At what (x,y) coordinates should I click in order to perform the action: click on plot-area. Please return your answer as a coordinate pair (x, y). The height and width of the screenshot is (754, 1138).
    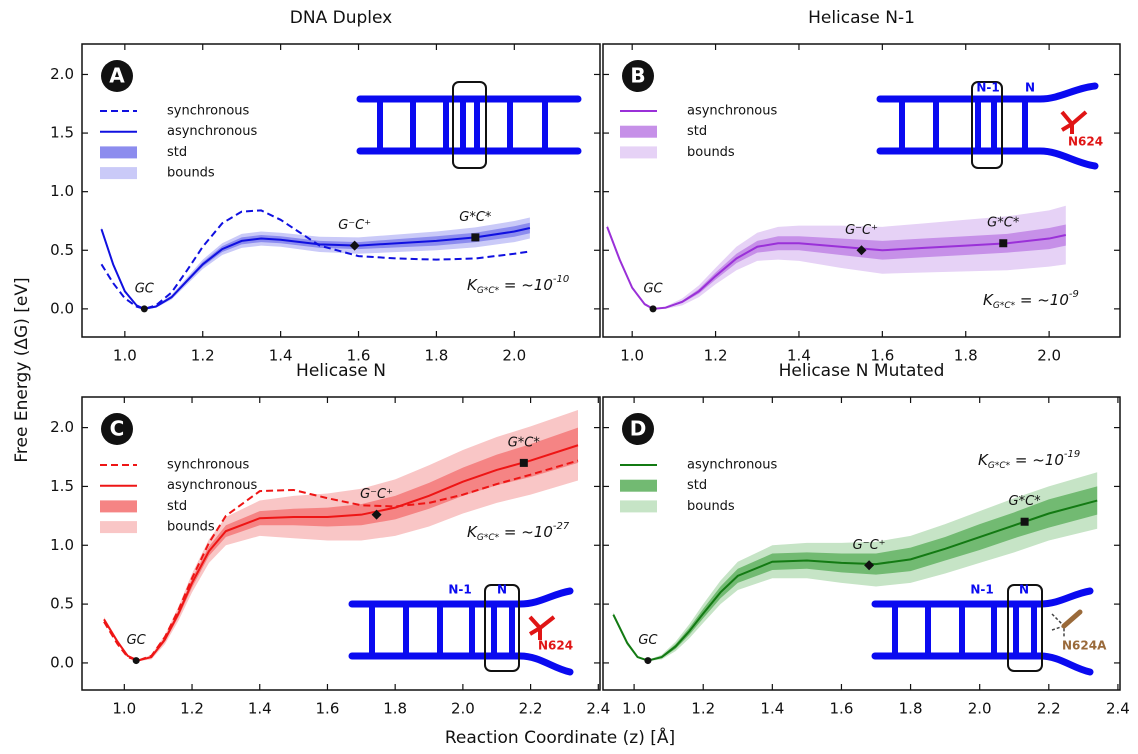
    Looking at the image, I should click on (836, 257).